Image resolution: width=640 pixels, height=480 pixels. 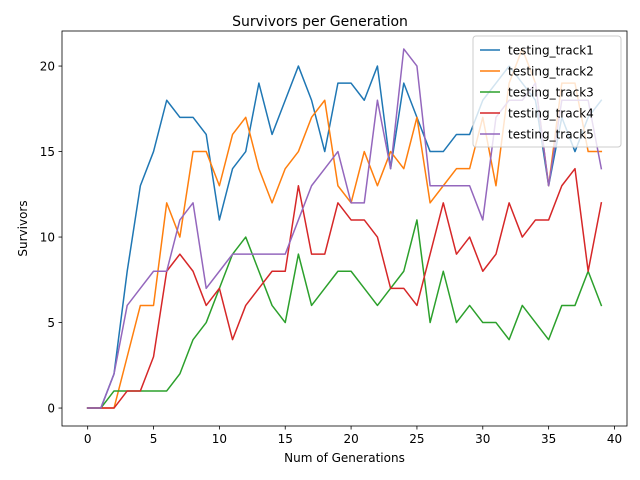 What do you see at coordinates (551, 93) in the screenshot?
I see `legend-entry: testing_track3` at bounding box center [551, 93].